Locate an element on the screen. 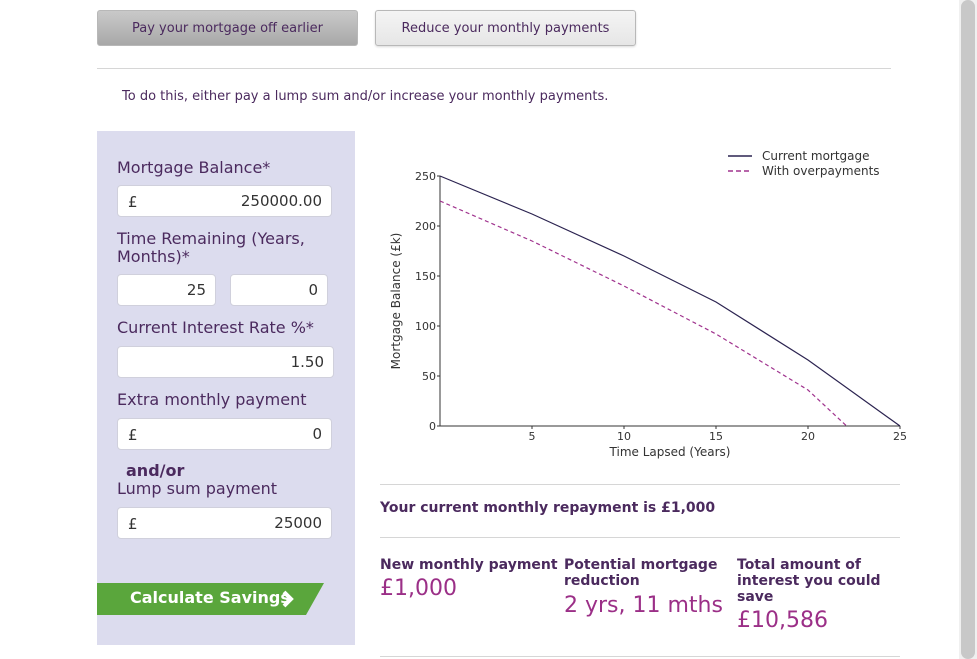 The image size is (977, 659). calculate-savings-label: Calculate Savings is located at coordinates (210, 597).